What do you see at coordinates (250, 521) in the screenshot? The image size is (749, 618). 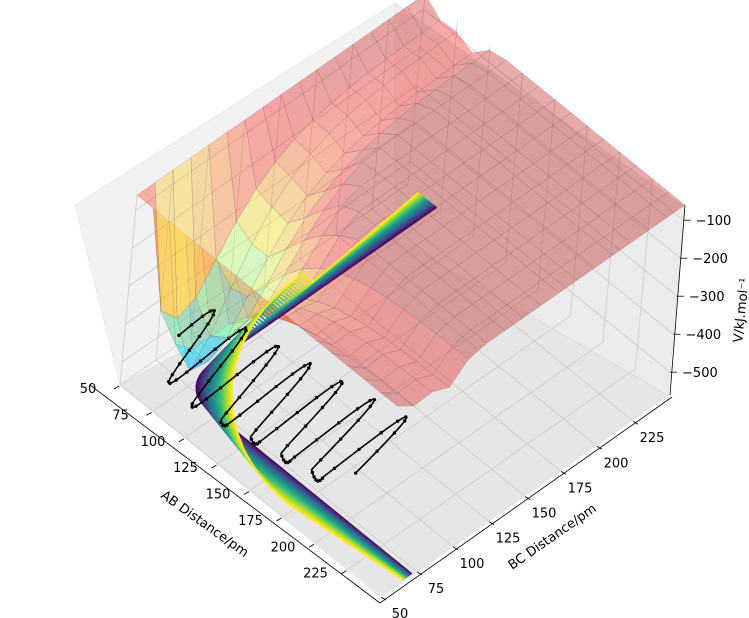 I see `x-tick-label: 175` at bounding box center [250, 521].